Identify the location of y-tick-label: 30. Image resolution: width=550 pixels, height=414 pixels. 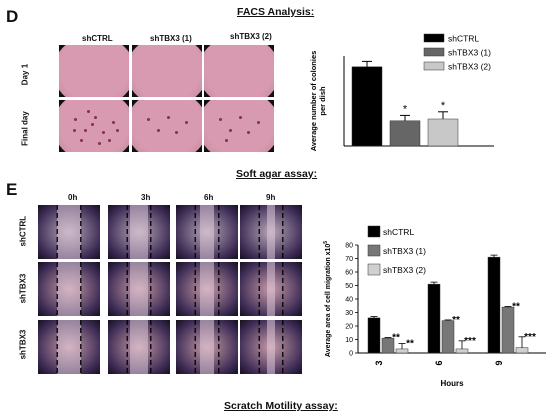
(349, 313).